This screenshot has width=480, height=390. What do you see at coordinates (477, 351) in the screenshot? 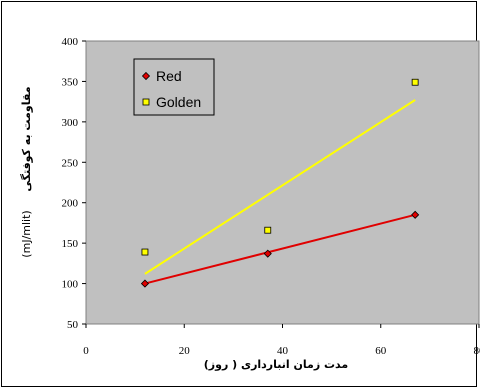
I see `x-tick-label: 80` at bounding box center [477, 351].